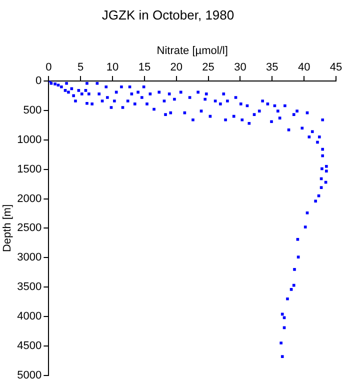 The width and height of the screenshot is (348, 384). Describe the element at coordinates (29, 316) in the screenshot. I see `y-tick-label: 4000` at that location.